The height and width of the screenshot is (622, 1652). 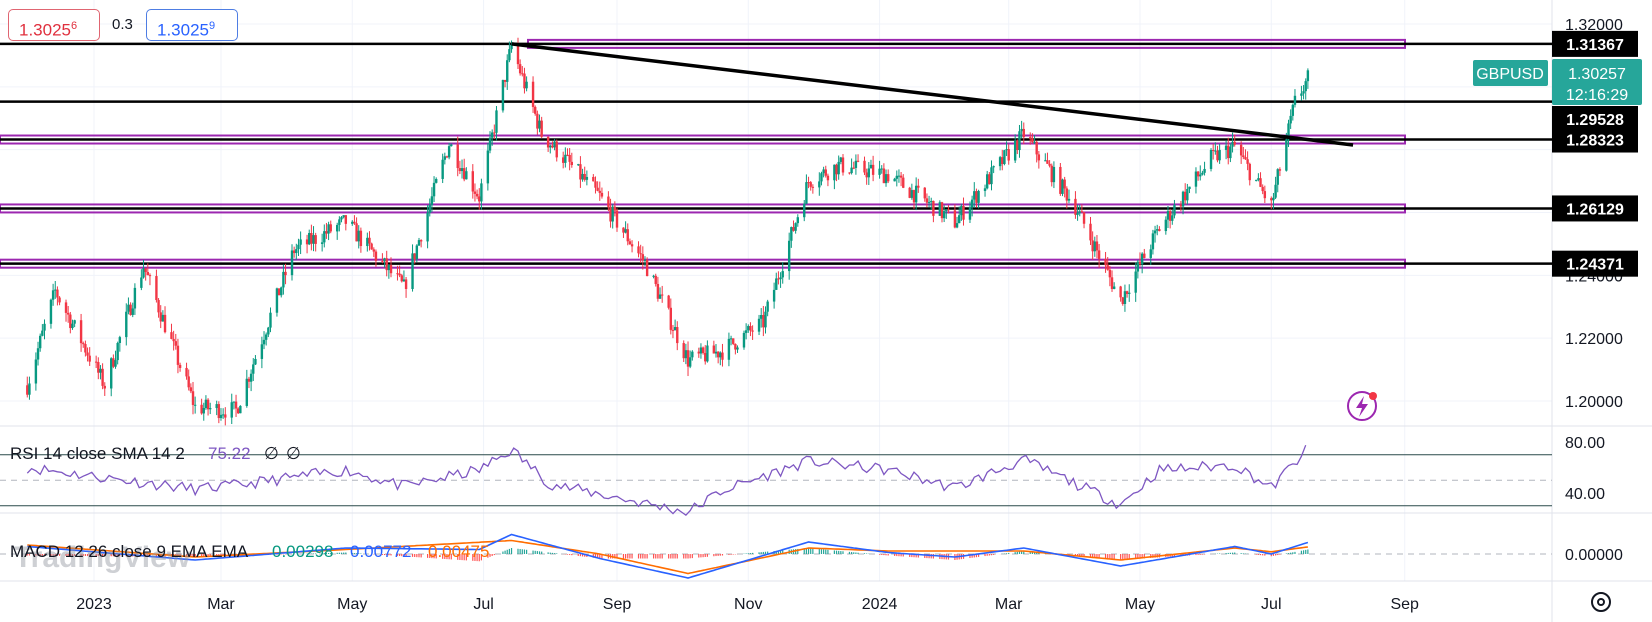 I want to click on settings-icon, so click(x=1601, y=602).